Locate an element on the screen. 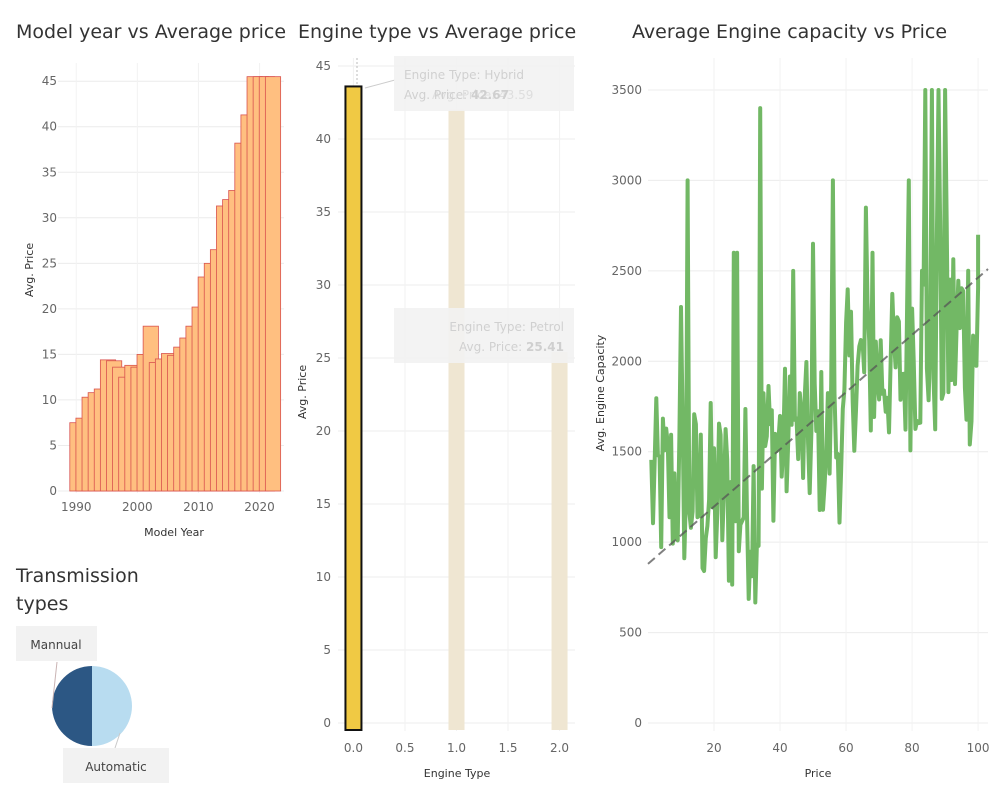 This screenshot has width=999, height=799. engine-capacity-xlabel: Price is located at coordinates (818, 773).